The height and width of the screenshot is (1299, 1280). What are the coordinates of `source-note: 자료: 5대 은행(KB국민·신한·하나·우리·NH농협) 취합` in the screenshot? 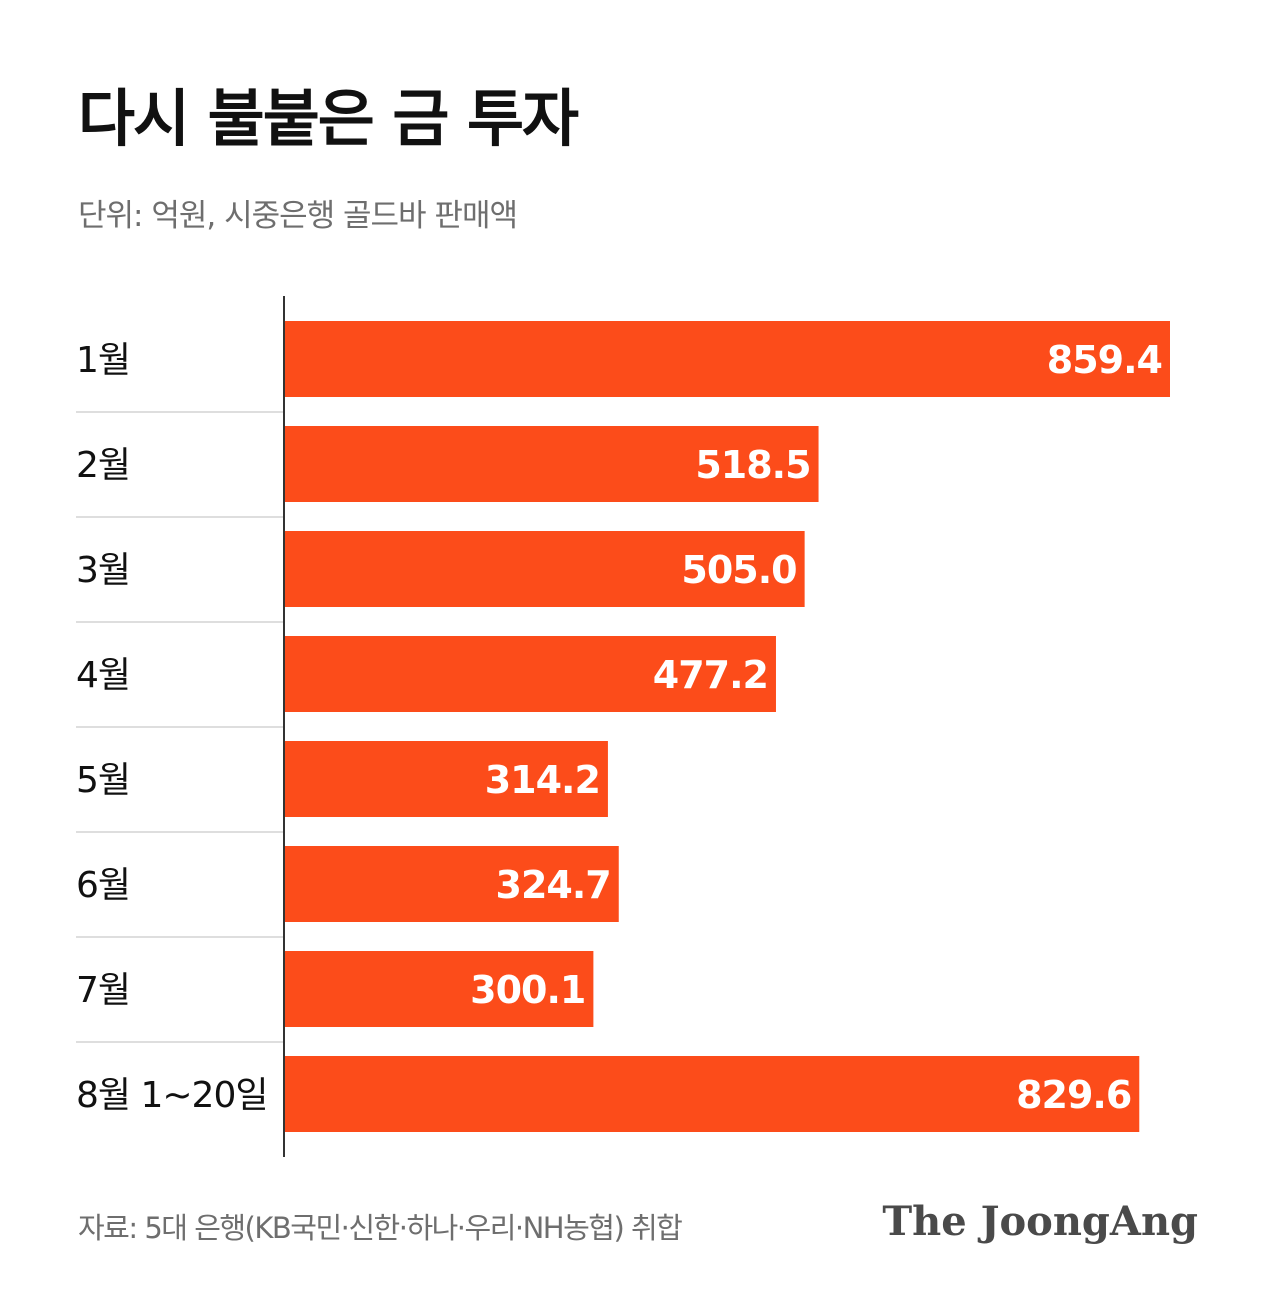 It's located at (380, 1228).